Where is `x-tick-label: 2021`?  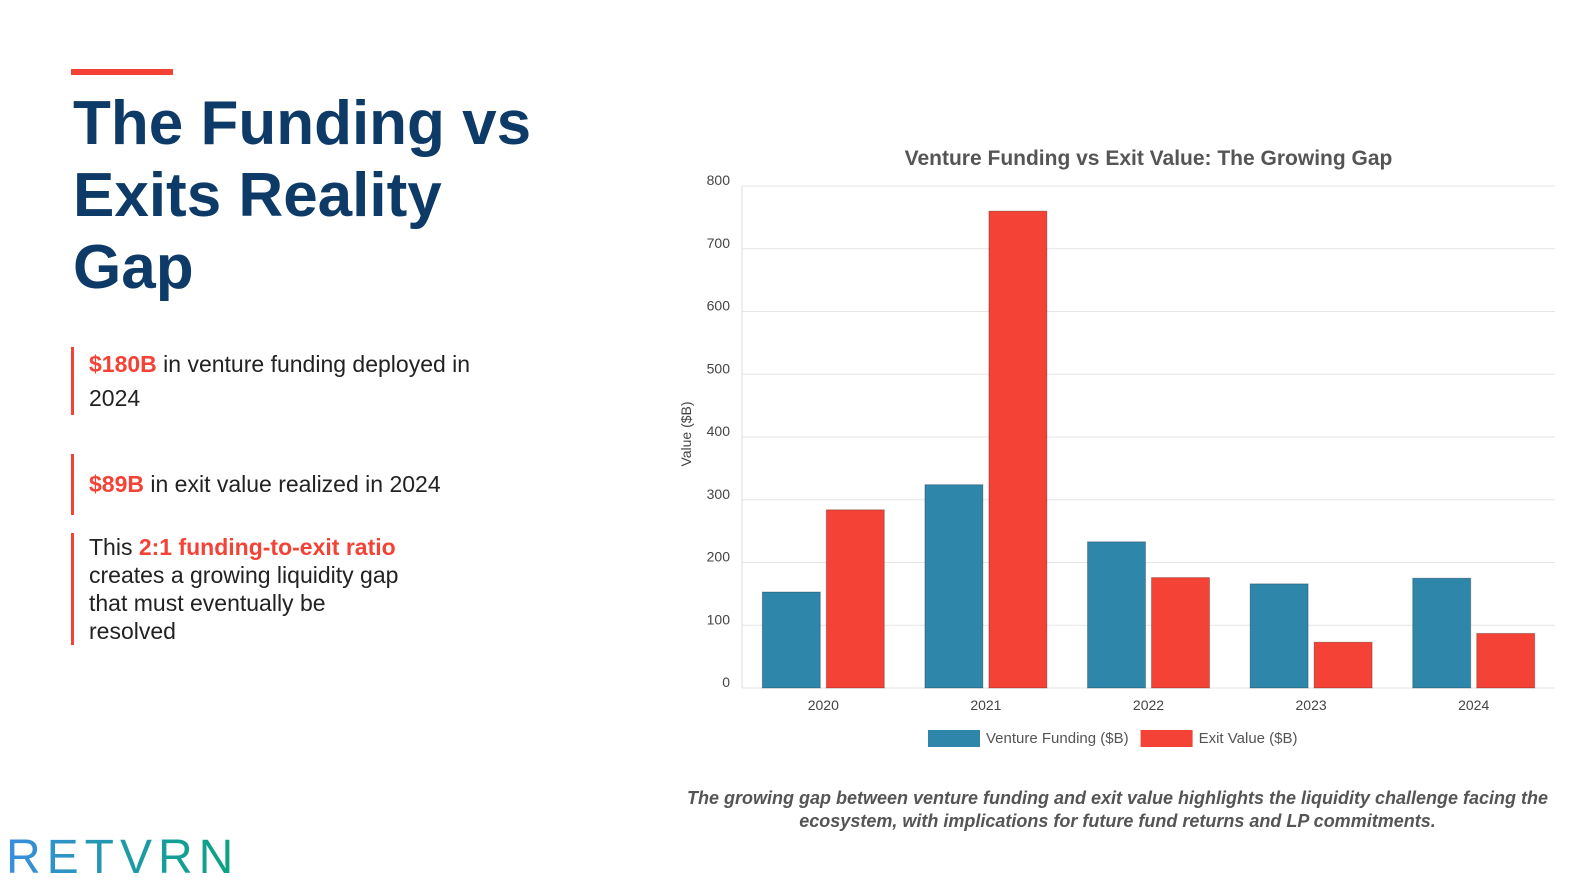 x-tick-label: 2021 is located at coordinates (985, 705).